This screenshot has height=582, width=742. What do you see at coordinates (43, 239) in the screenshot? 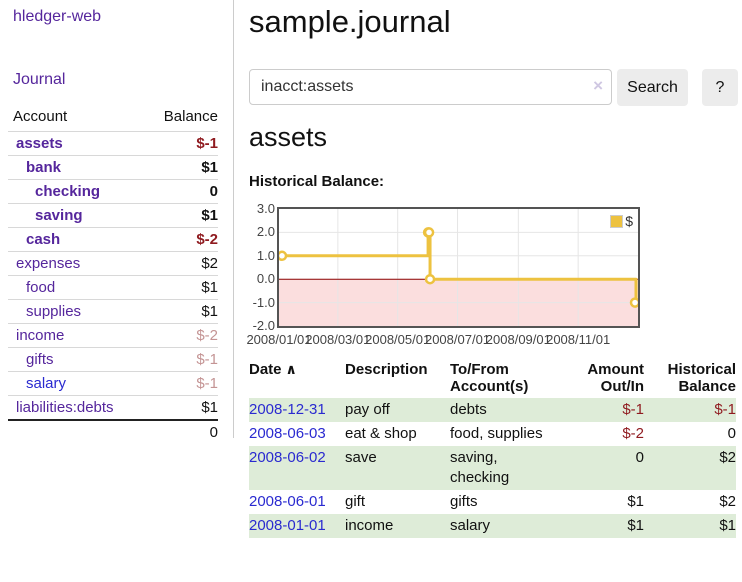
I see `account-link-cash: cash` at bounding box center [43, 239].